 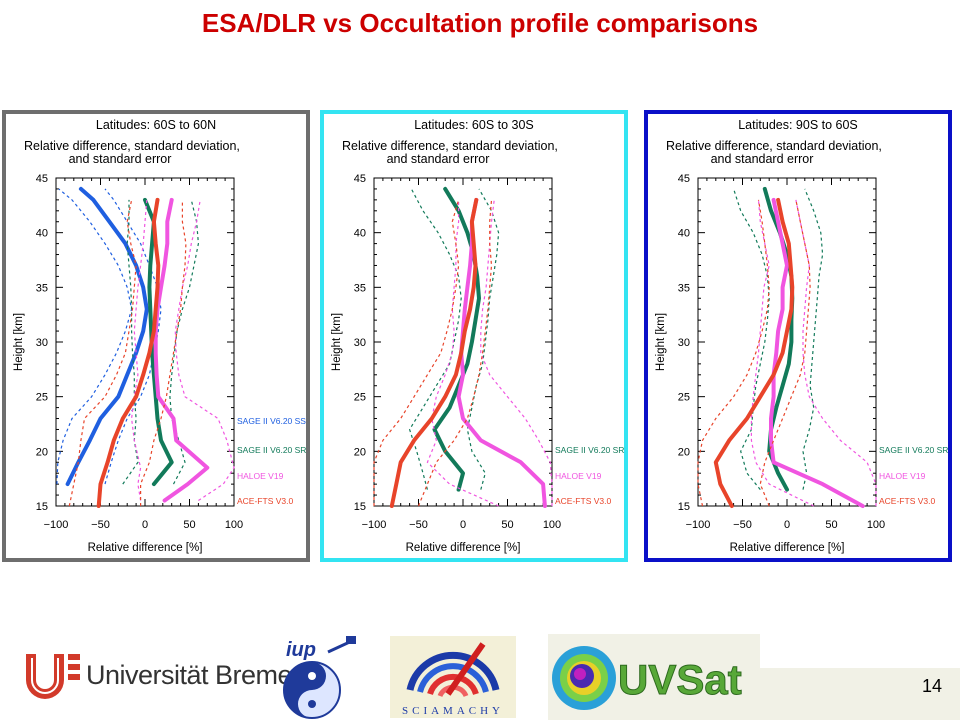 What do you see at coordinates (53, 676) in the screenshot?
I see `universitaet-bremen-logo-icon` at bounding box center [53, 676].